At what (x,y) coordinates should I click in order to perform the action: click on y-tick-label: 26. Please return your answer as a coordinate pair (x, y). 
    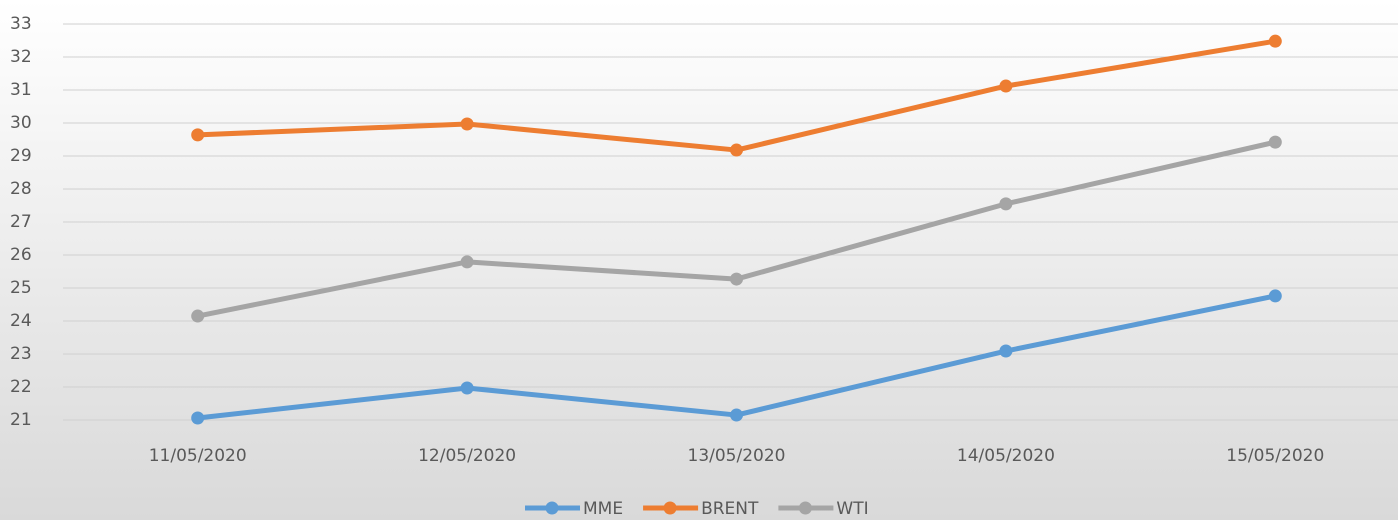
    Looking at the image, I should click on (21, 255).